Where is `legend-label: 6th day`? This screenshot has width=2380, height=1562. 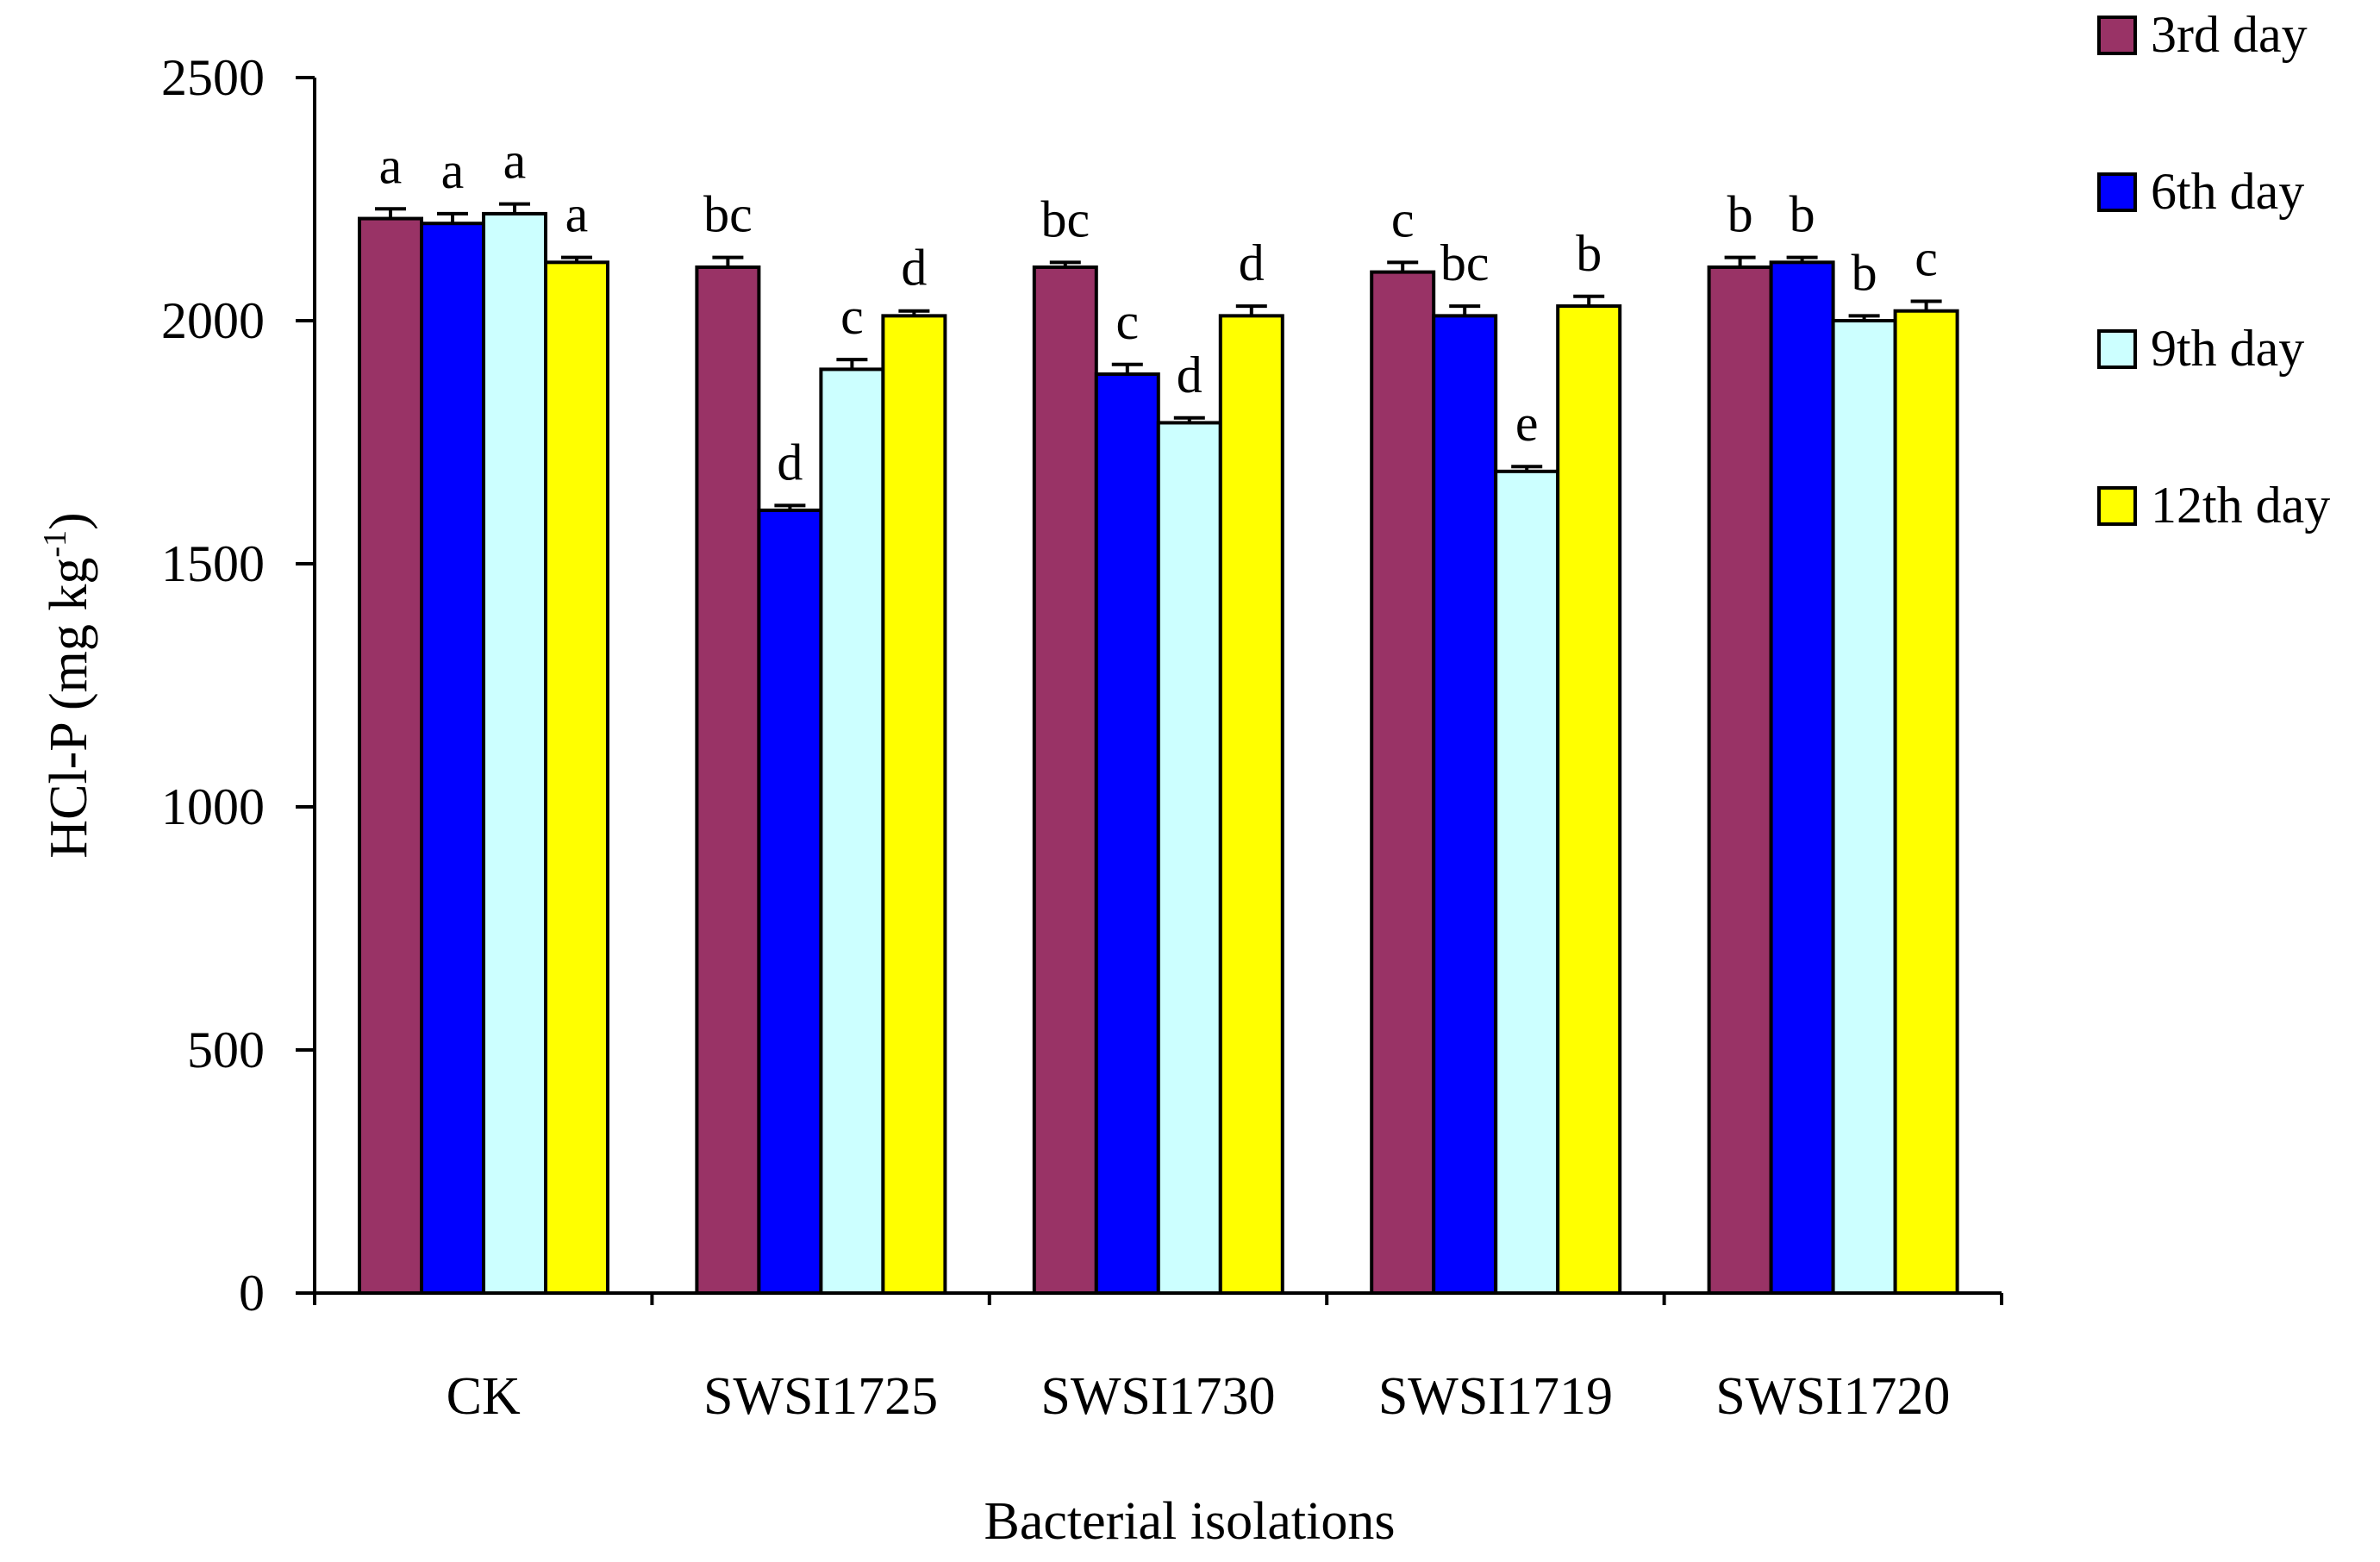
legend-label: 6th day is located at coordinates (2228, 191).